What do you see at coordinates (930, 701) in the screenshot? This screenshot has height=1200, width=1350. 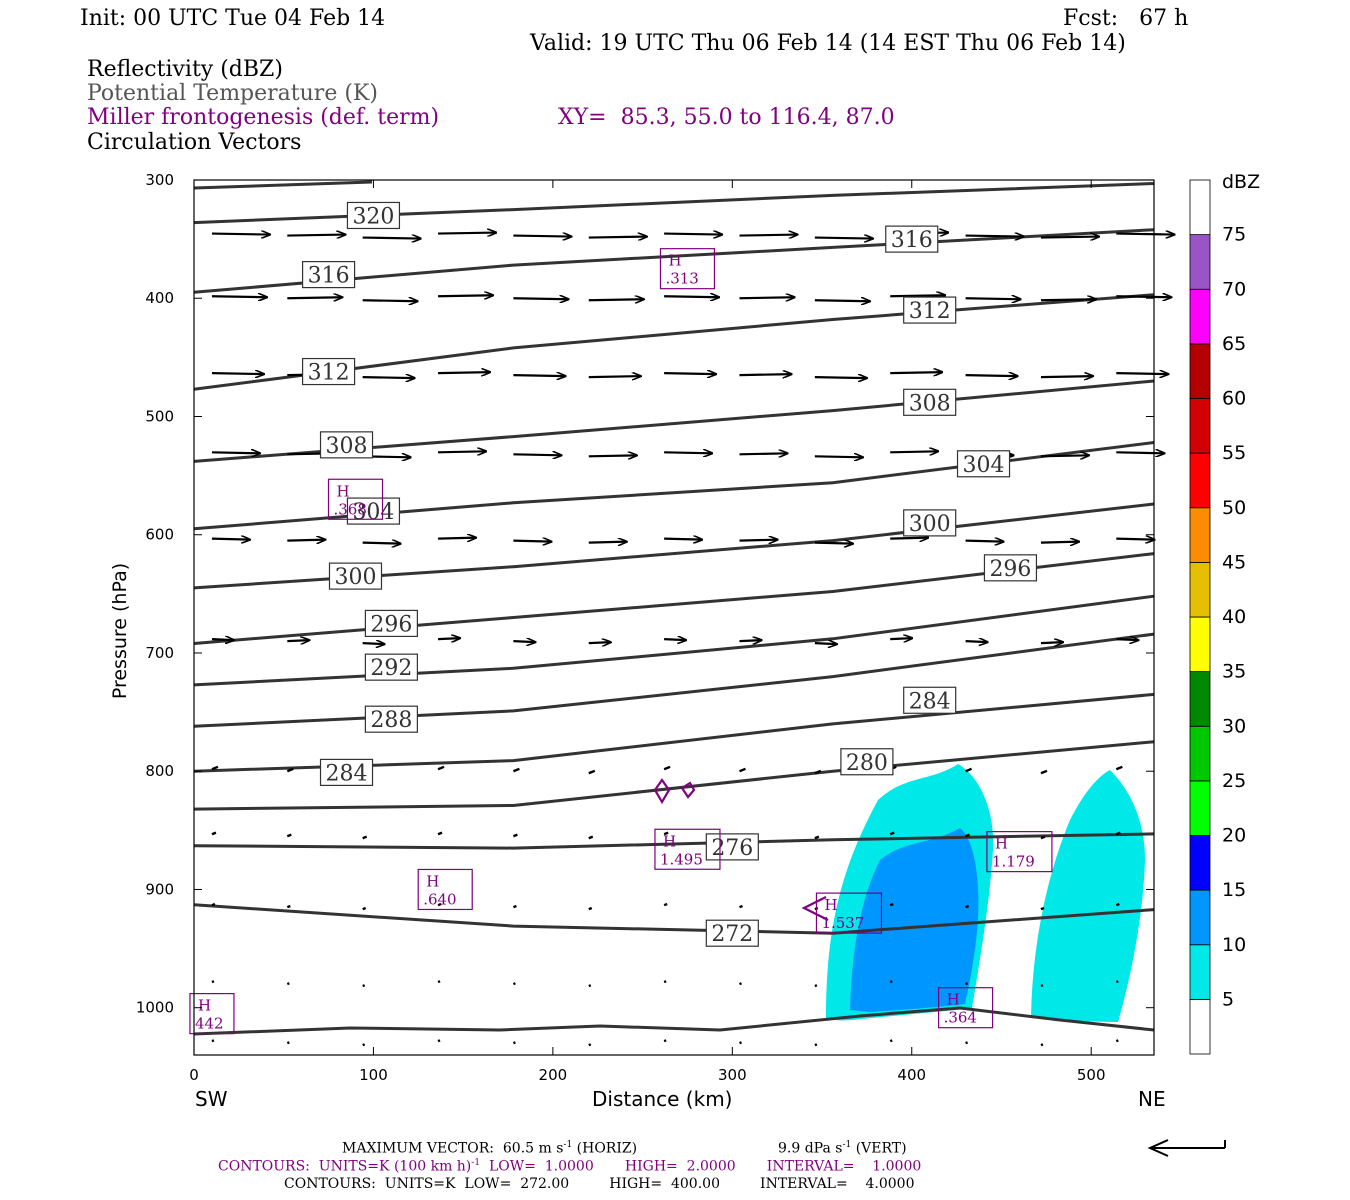 I see `theta-label: 284` at bounding box center [930, 701].